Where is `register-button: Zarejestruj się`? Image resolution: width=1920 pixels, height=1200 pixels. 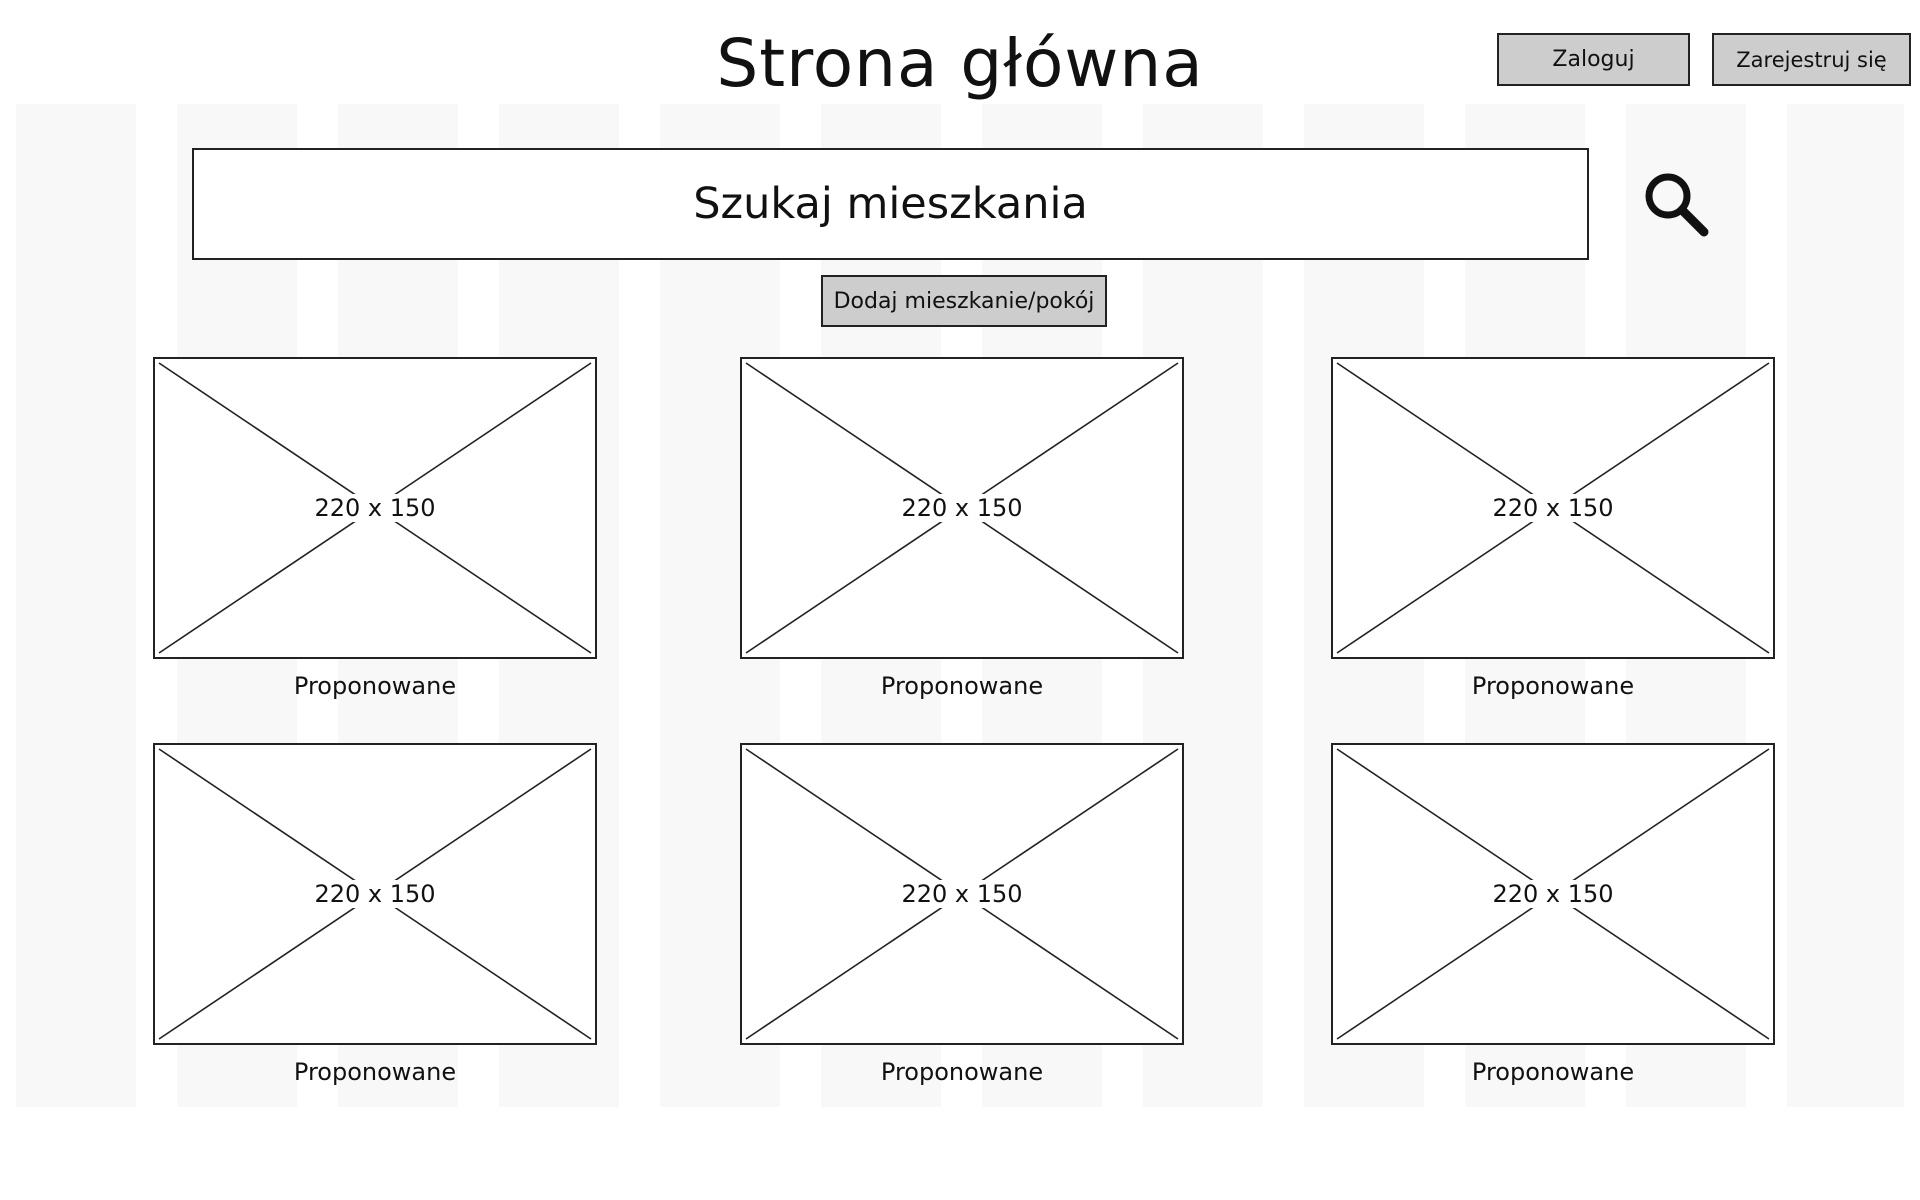 register-button: Zarejestruj się is located at coordinates (1811, 59).